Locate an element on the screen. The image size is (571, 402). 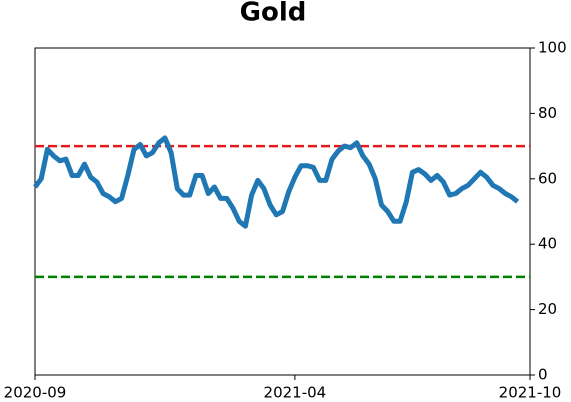
y-tick-label: 0 is located at coordinates (543, 375).